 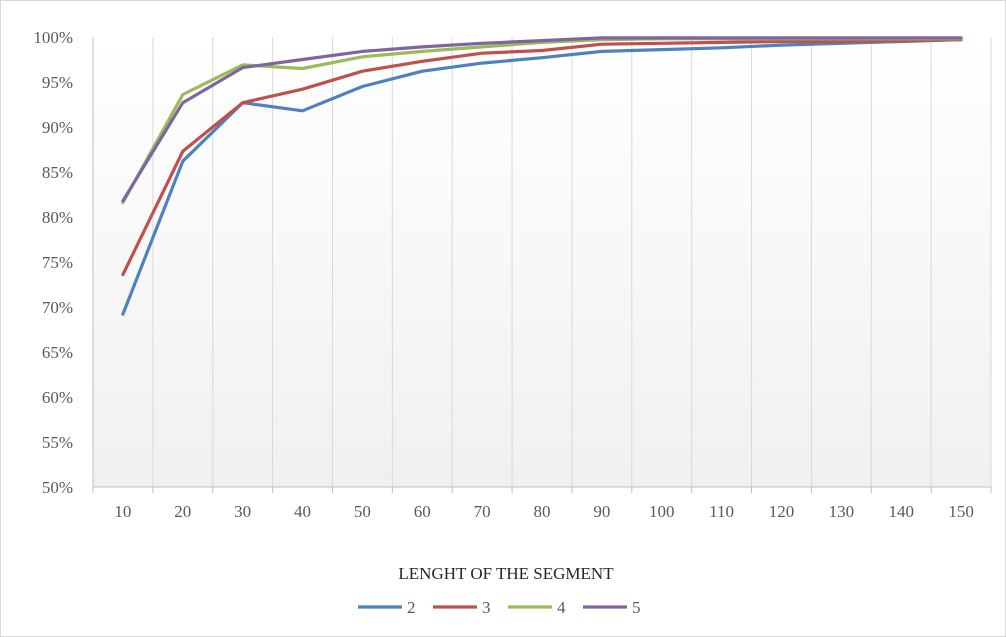 What do you see at coordinates (601, 511) in the screenshot?
I see `x-tick-label: 90` at bounding box center [601, 511].